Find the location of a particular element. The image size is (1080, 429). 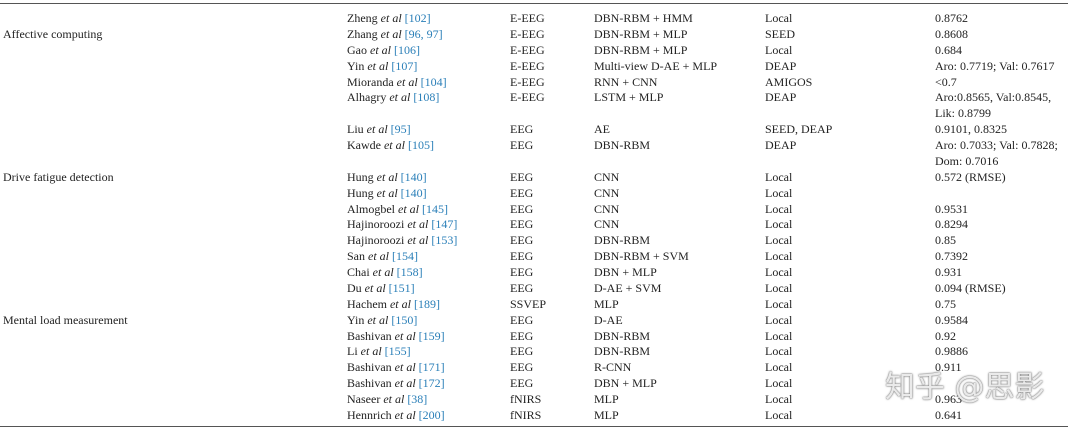

model: R-CNN is located at coordinates (613, 367).